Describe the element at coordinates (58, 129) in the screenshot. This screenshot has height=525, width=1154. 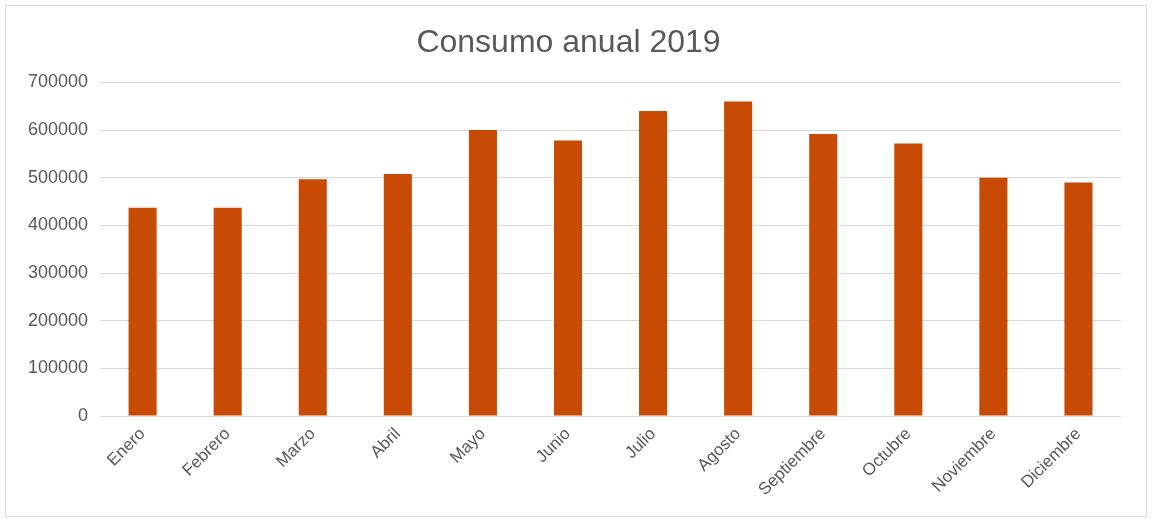
I see `y-tick-label: 600000` at that location.